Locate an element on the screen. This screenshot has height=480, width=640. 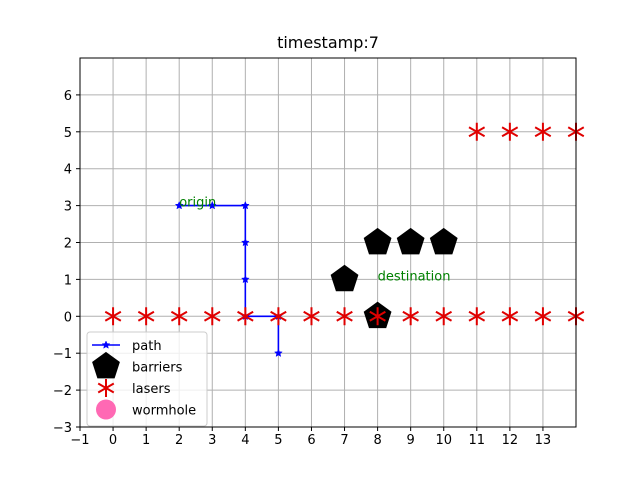
x-tick-label: 0 is located at coordinates (113, 440).